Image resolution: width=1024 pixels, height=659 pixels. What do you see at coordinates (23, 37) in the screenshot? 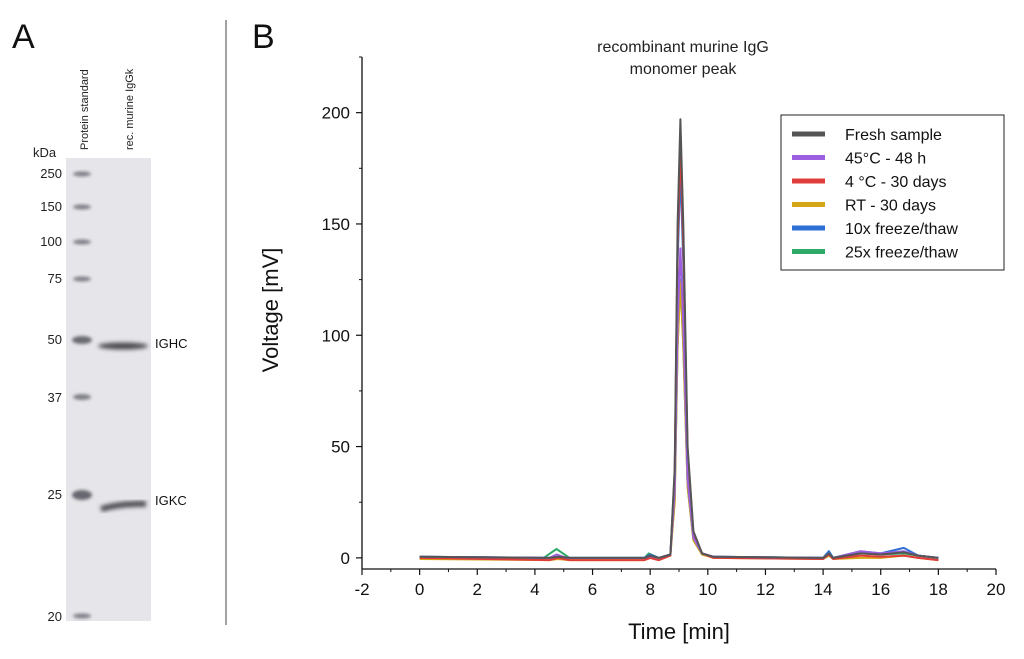
I see `panel-a-letter: A` at bounding box center [23, 37].